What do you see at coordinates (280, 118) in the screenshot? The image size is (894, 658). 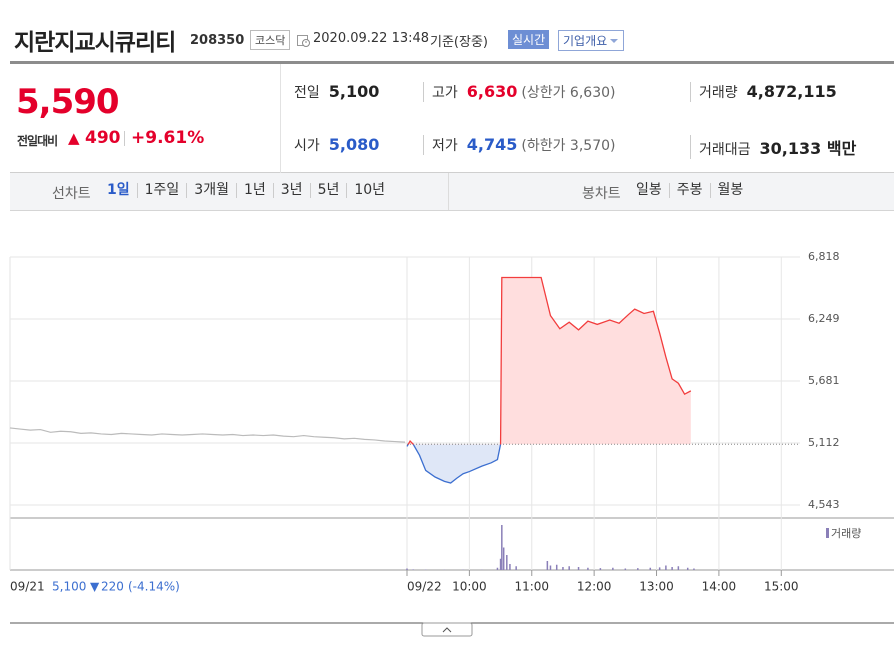 I see `quote-divider` at bounding box center [280, 118].